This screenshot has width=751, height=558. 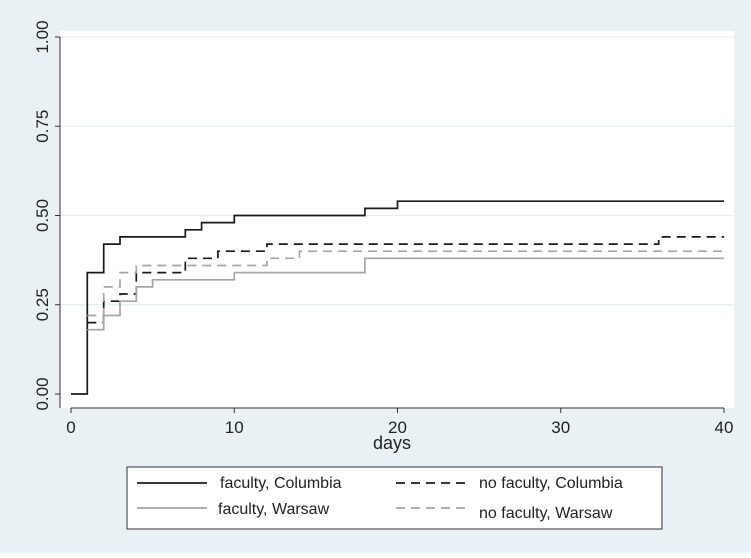 I want to click on y-tick-label: 1.00, so click(x=42, y=36).